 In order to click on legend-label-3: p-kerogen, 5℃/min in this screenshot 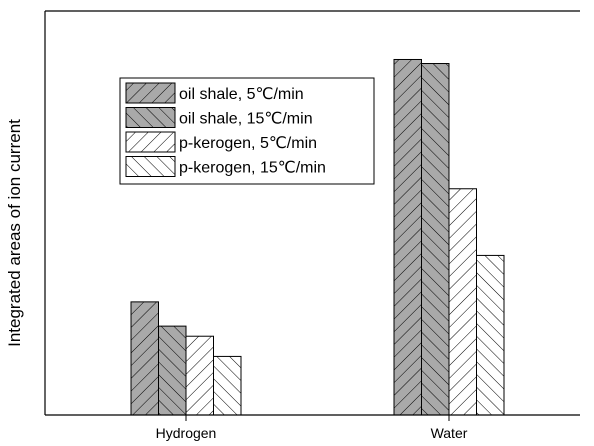, I will do `click(248, 143)`.